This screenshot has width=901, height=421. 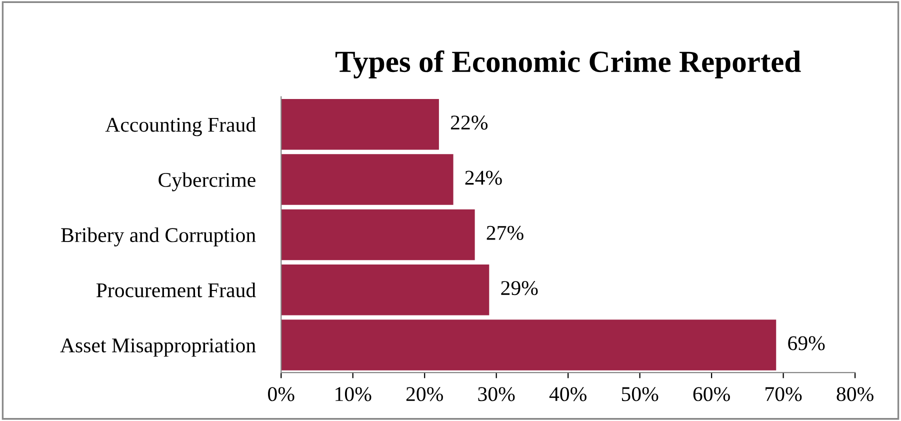 What do you see at coordinates (354, 394) in the screenshot?
I see `x-tick-label: 10%` at bounding box center [354, 394].